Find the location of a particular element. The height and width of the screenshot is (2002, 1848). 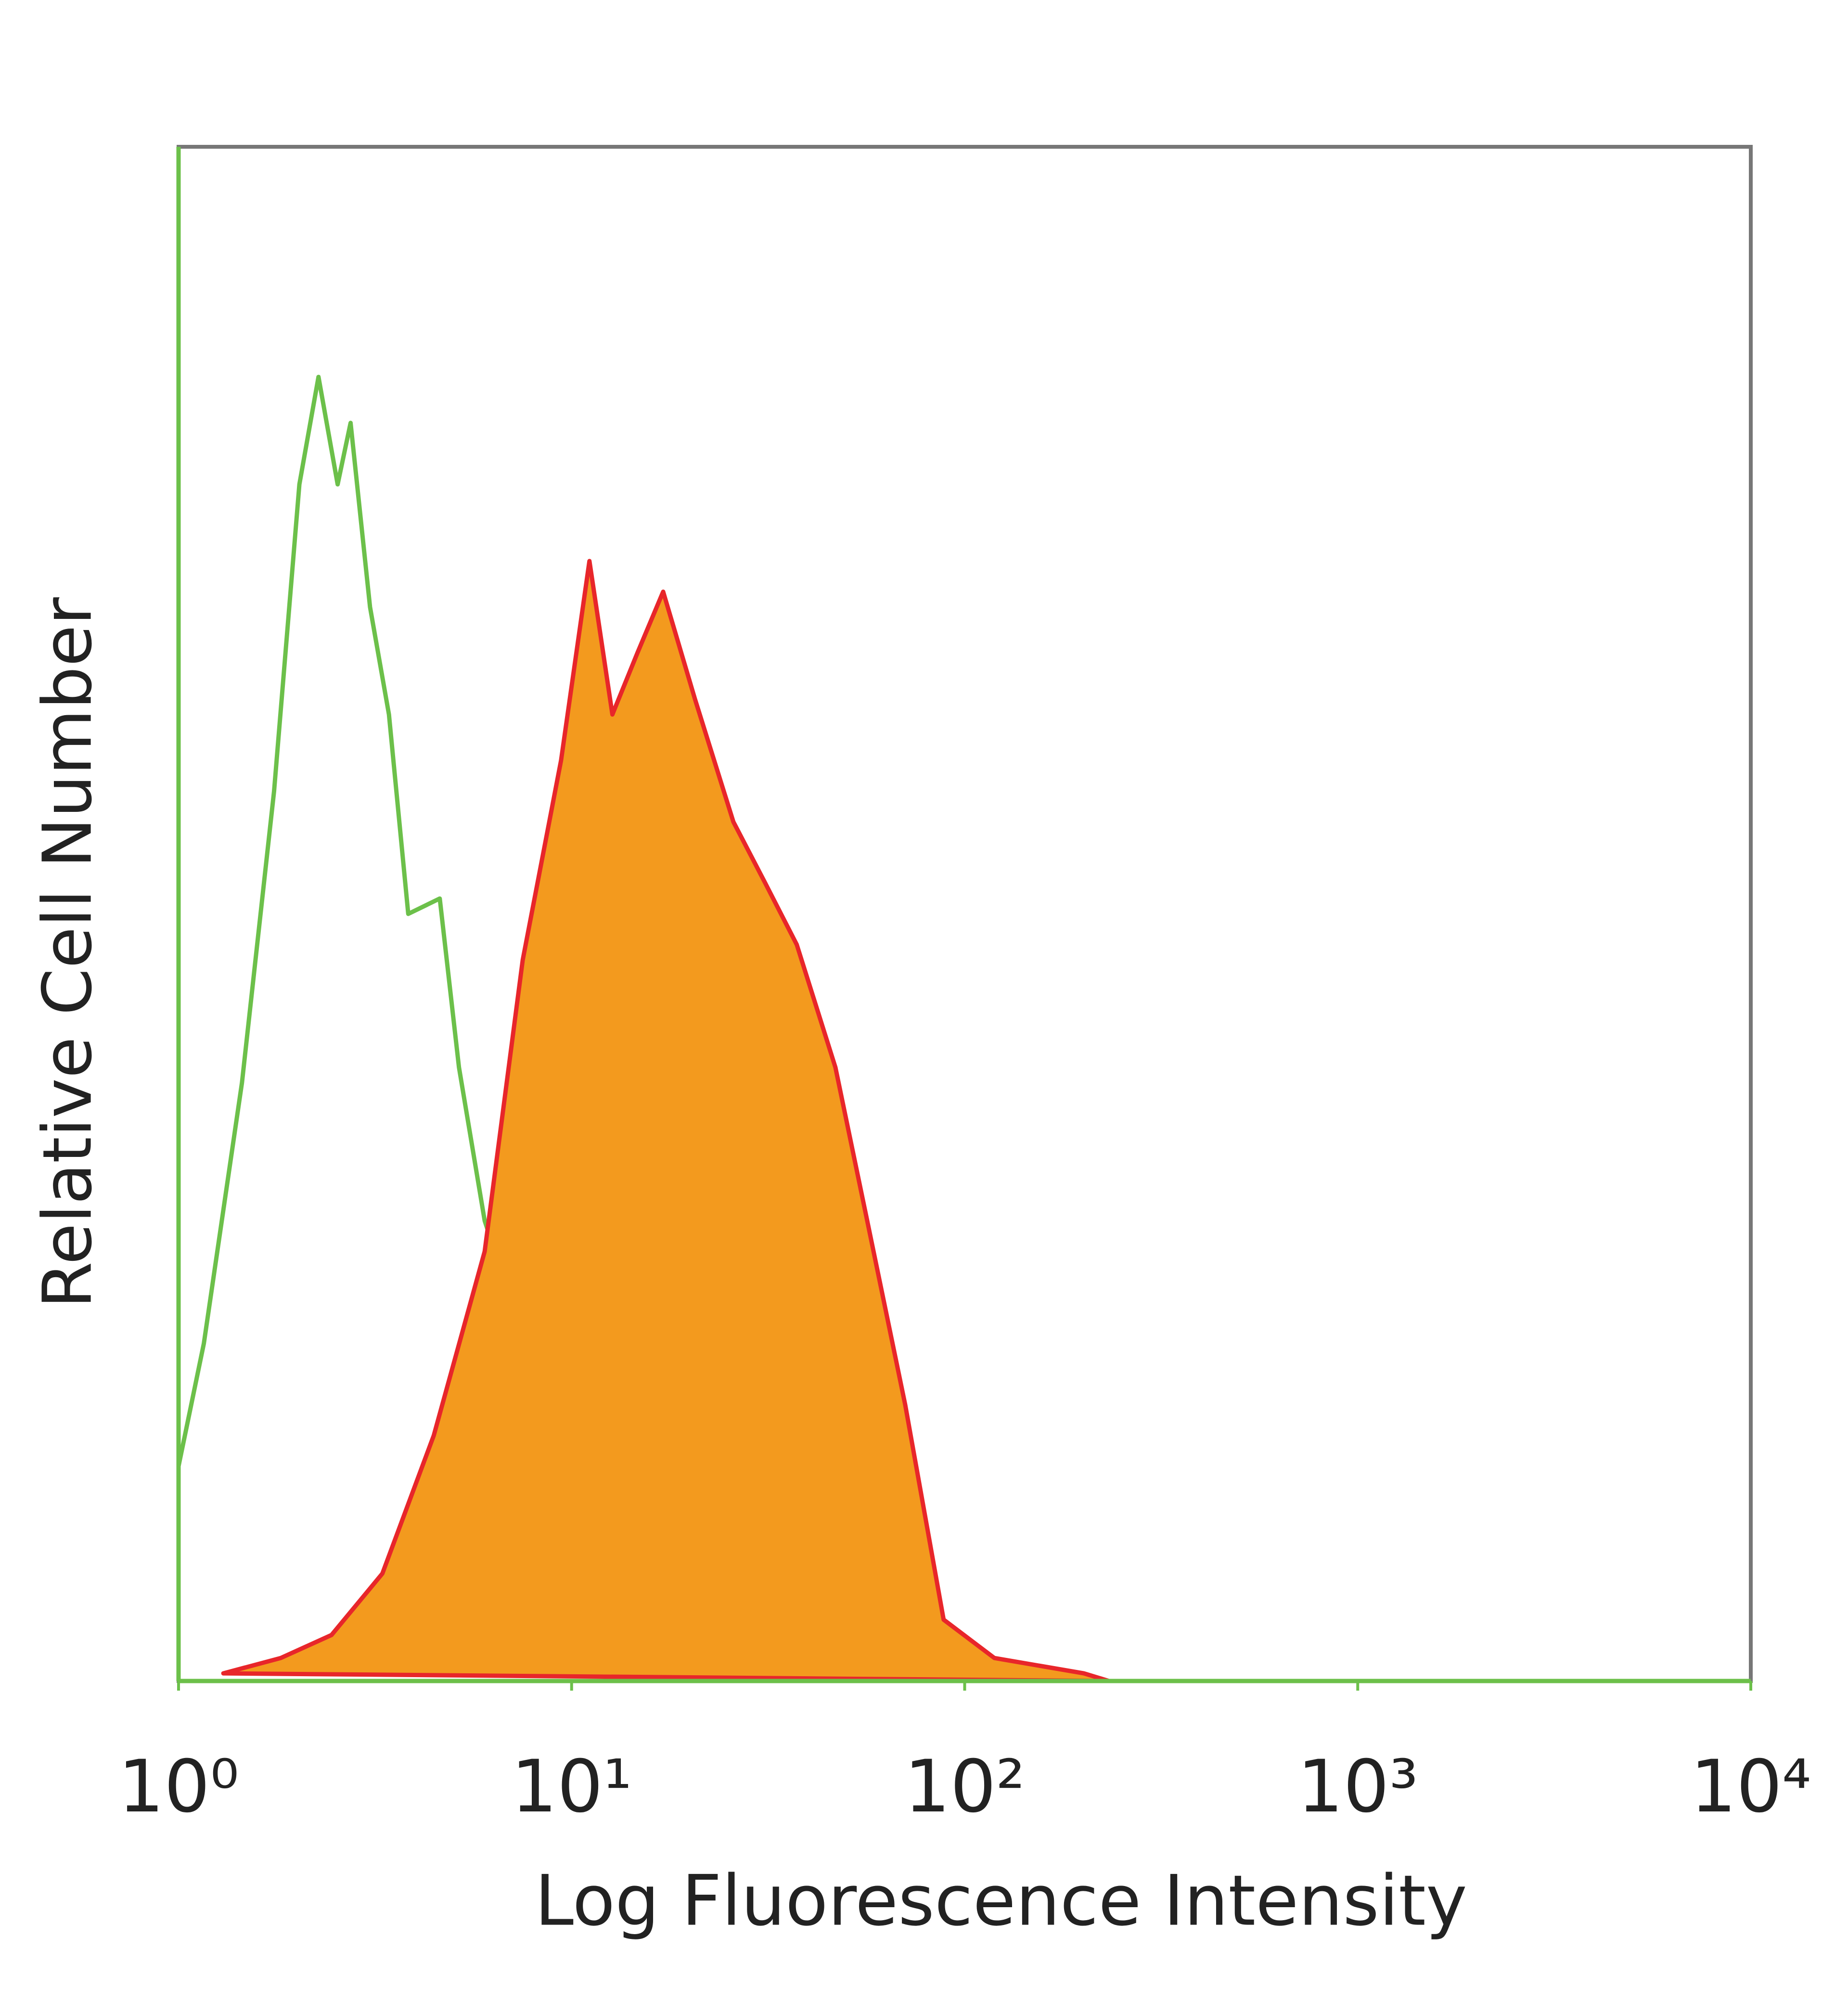

y-axis-label: Relative Cell Number is located at coordinates (68, 953).